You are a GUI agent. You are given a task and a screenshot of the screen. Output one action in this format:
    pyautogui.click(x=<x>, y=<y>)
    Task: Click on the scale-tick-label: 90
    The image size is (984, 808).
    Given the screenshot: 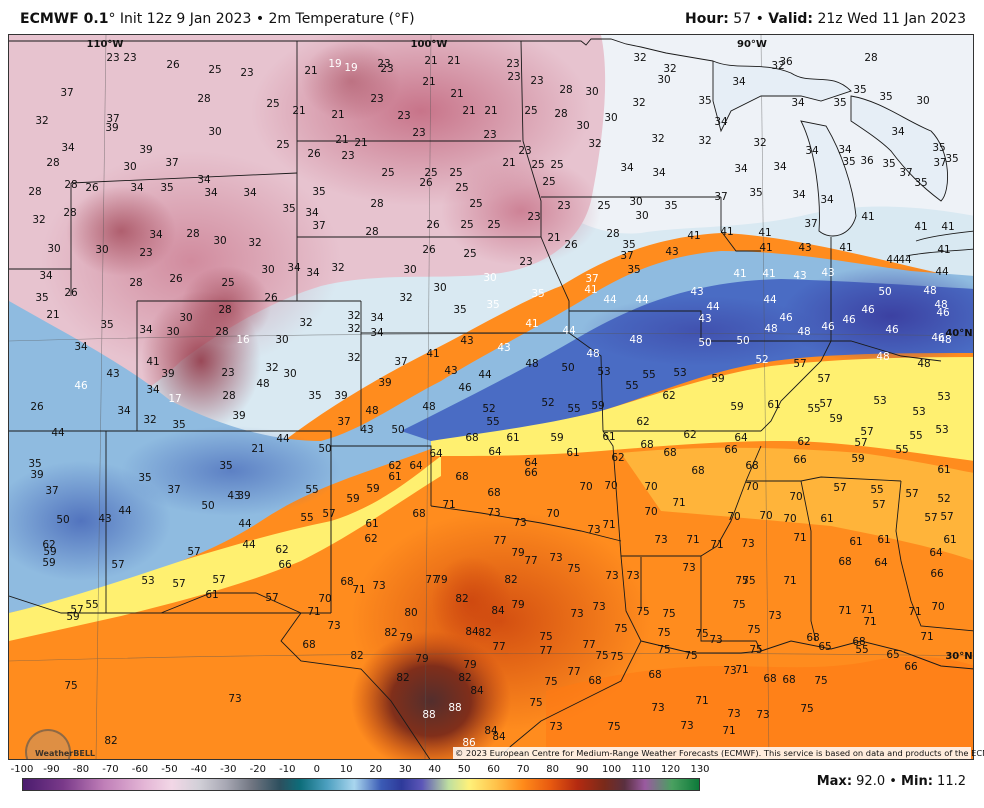 What is the action you would take?
    pyautogui.click(x=582, y=769)
    